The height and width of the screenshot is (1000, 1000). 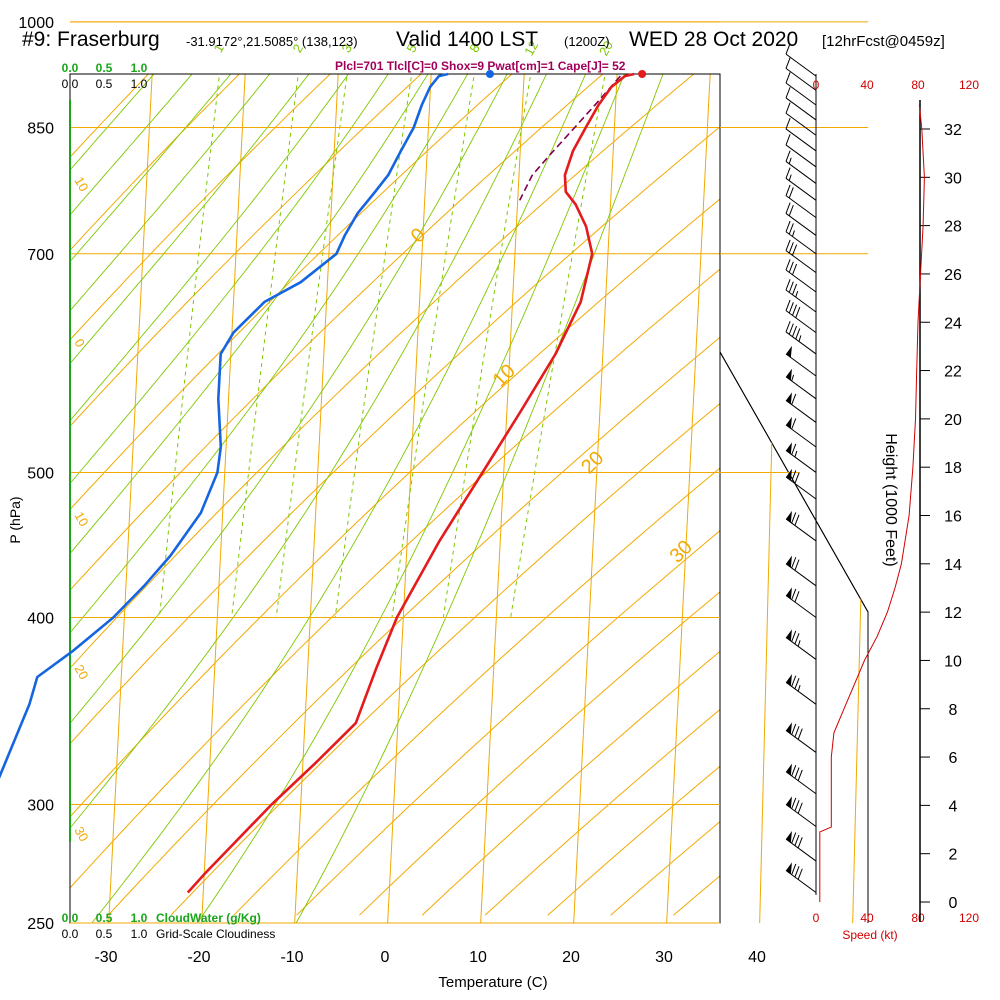 What do you see at coordinates (816, 918) in the screenshot?
I see `speed-tick-bottom: 0` at bounding box center [816, 918].